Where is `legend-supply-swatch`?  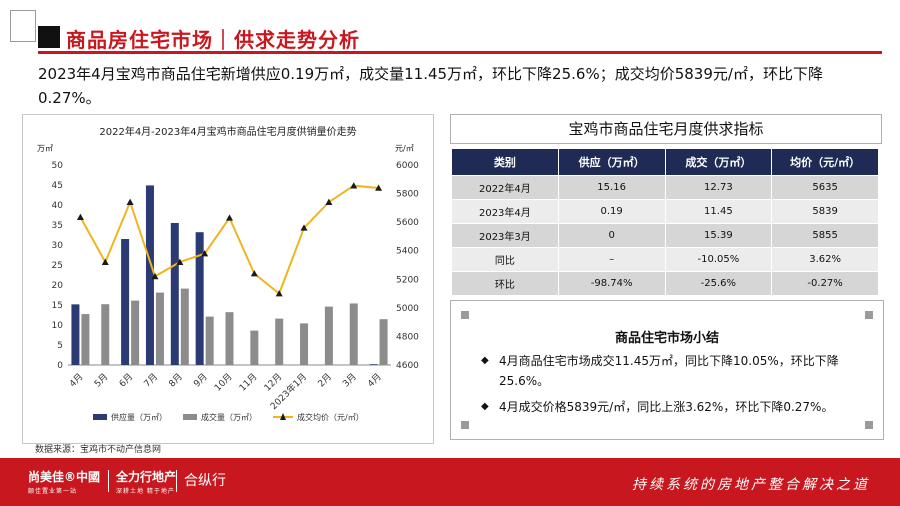 legend-supply-swatch is located at coordinates (100, 417).